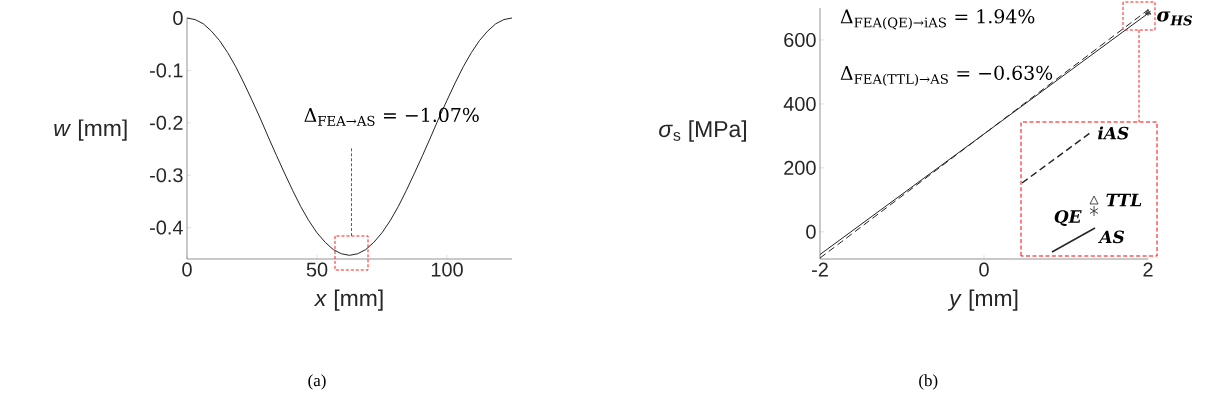 This screenshot has width=1207, height=403. What do you see at coordinates (1124, 200) in the screenshot?
I see `annotation: TTL` at bounding box center [1124, 200].